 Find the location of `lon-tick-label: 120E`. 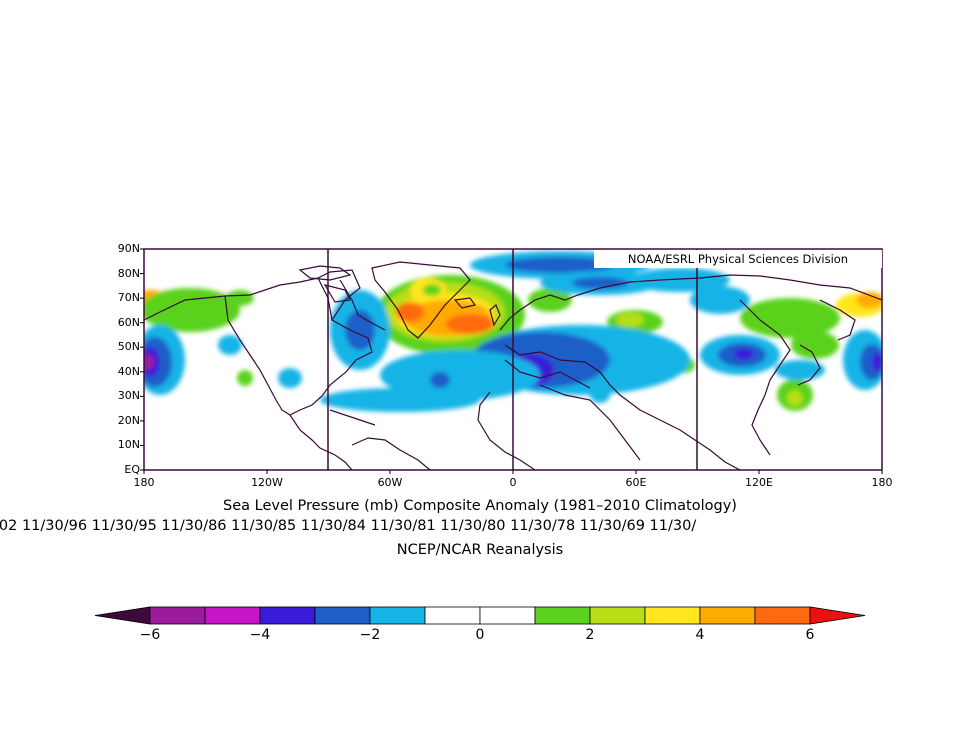

lon-tick-label: 120E is located at coordinates (759, 482).